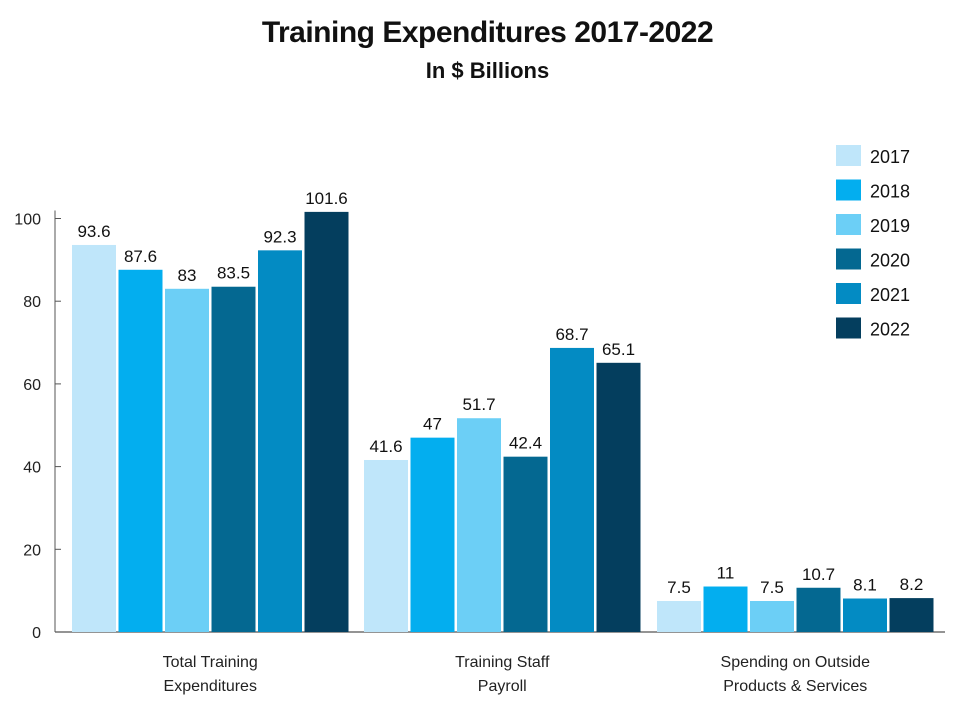 This screenshot has height=713, width=975. What do you see at coordinates (890, 192) in the screenshot?
I see `legend-label: 2018` at bounding box center [890, 192].